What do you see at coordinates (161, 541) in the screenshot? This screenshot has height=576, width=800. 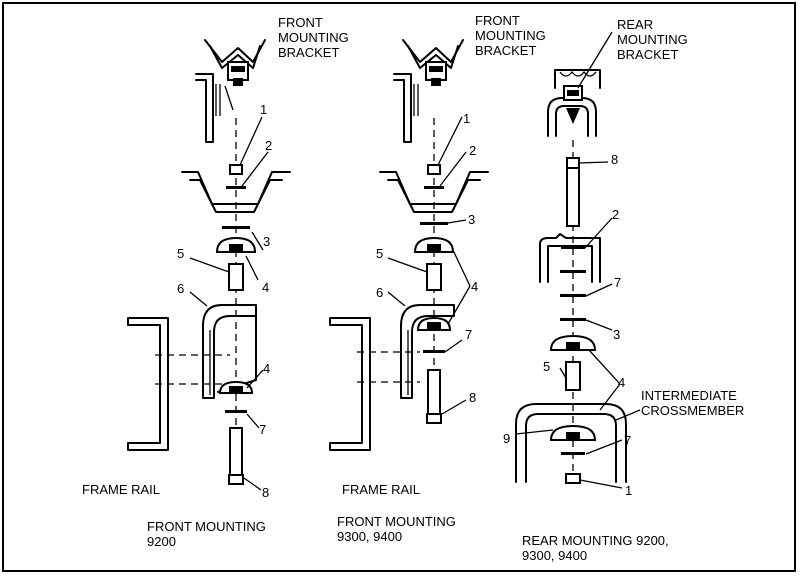 I see `svg-text: 9200` at bounding box center [161, 541].